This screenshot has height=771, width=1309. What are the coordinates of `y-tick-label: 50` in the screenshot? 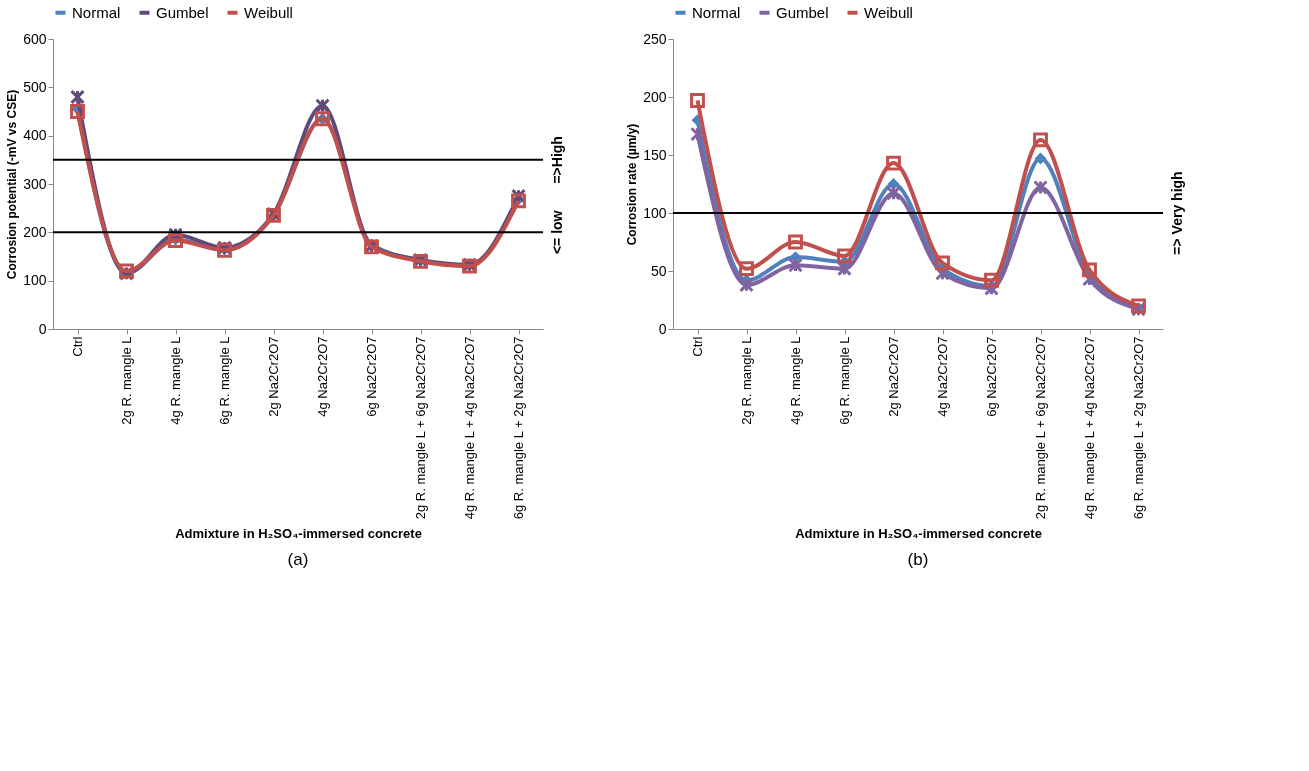 It's located at (658, 270).